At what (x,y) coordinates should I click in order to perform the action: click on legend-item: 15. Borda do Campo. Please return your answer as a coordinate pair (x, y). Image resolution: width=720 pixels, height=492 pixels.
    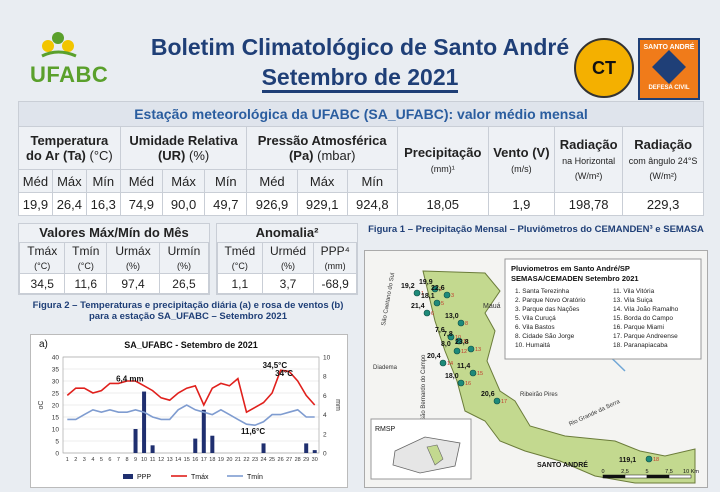
    Looking at the image, I should click on (643, 318).